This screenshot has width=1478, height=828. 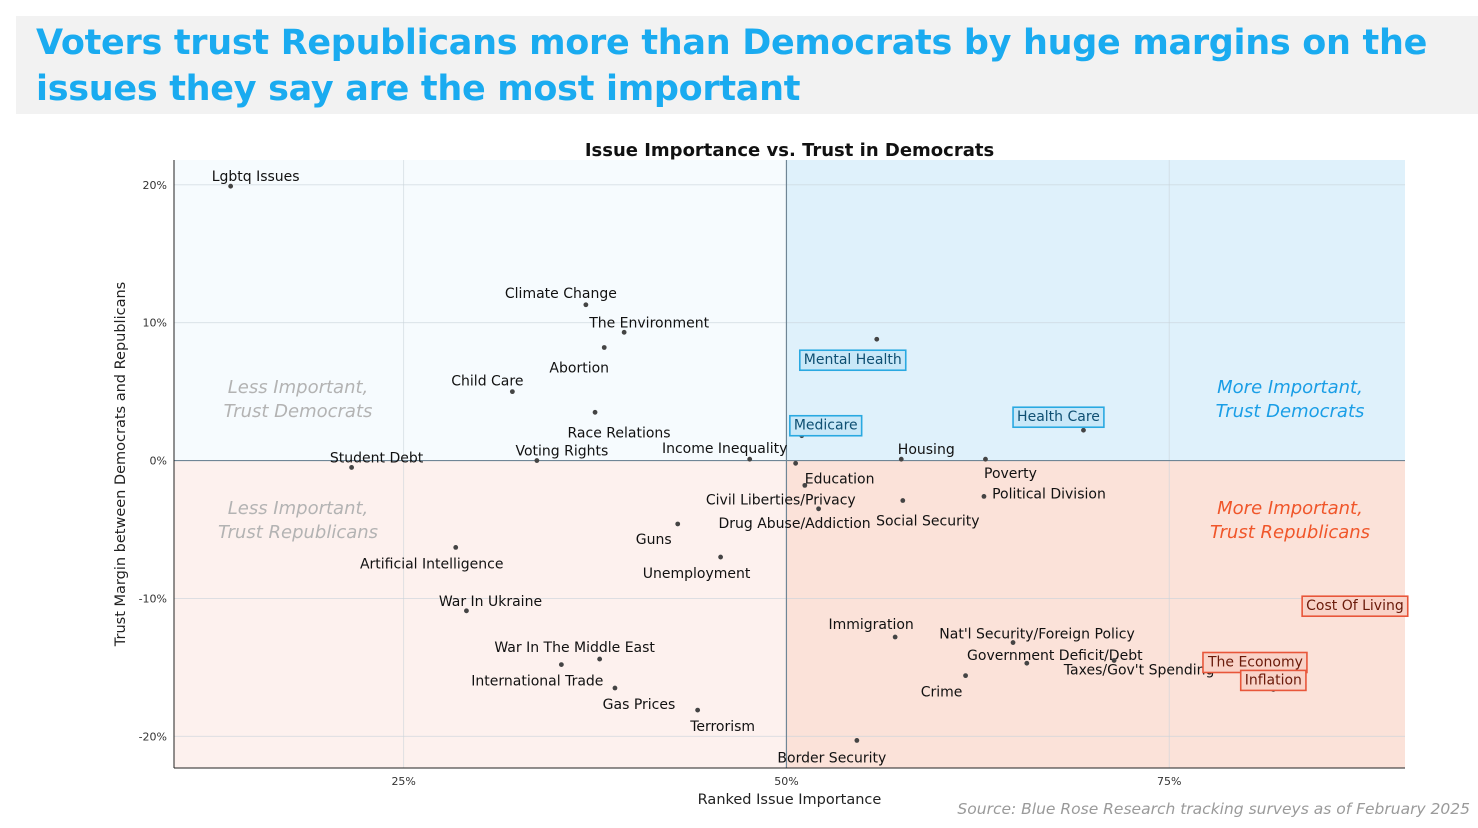 I want to click on y-tick-label: 10%, so click(x=155, y=323).